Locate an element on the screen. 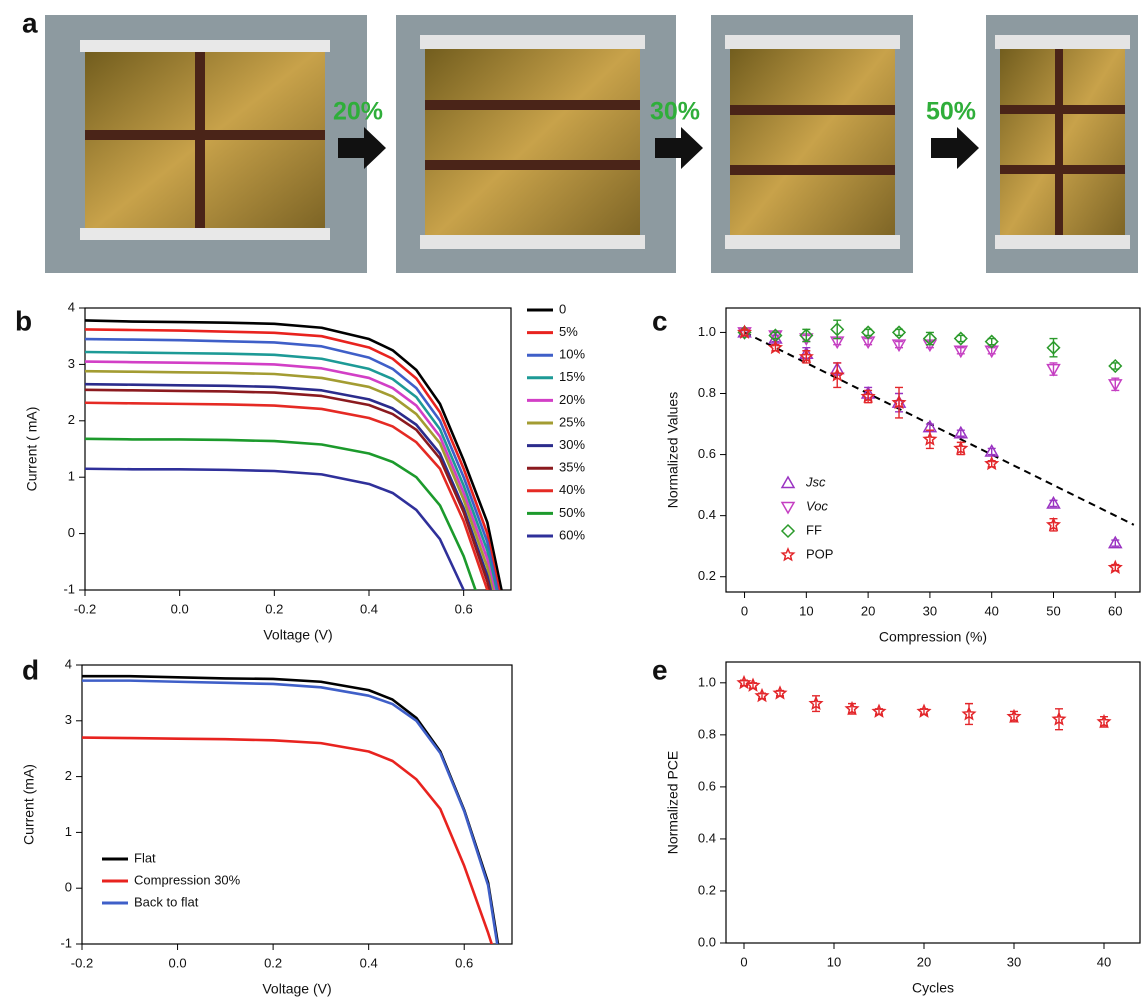  y-tick-label: -1 is located at coordinates (66, 942).